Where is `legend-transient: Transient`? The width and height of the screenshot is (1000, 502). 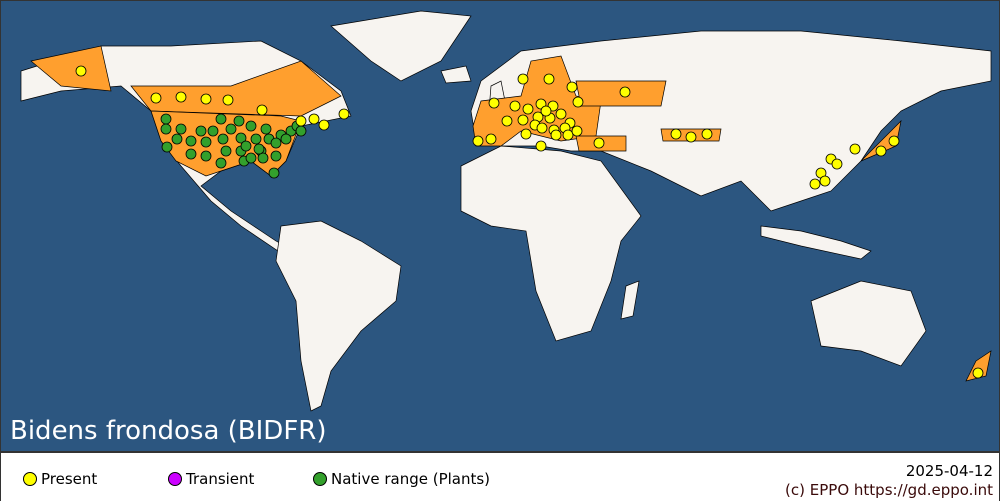
legend-transient: Transient is located at coordinates (211, 479).